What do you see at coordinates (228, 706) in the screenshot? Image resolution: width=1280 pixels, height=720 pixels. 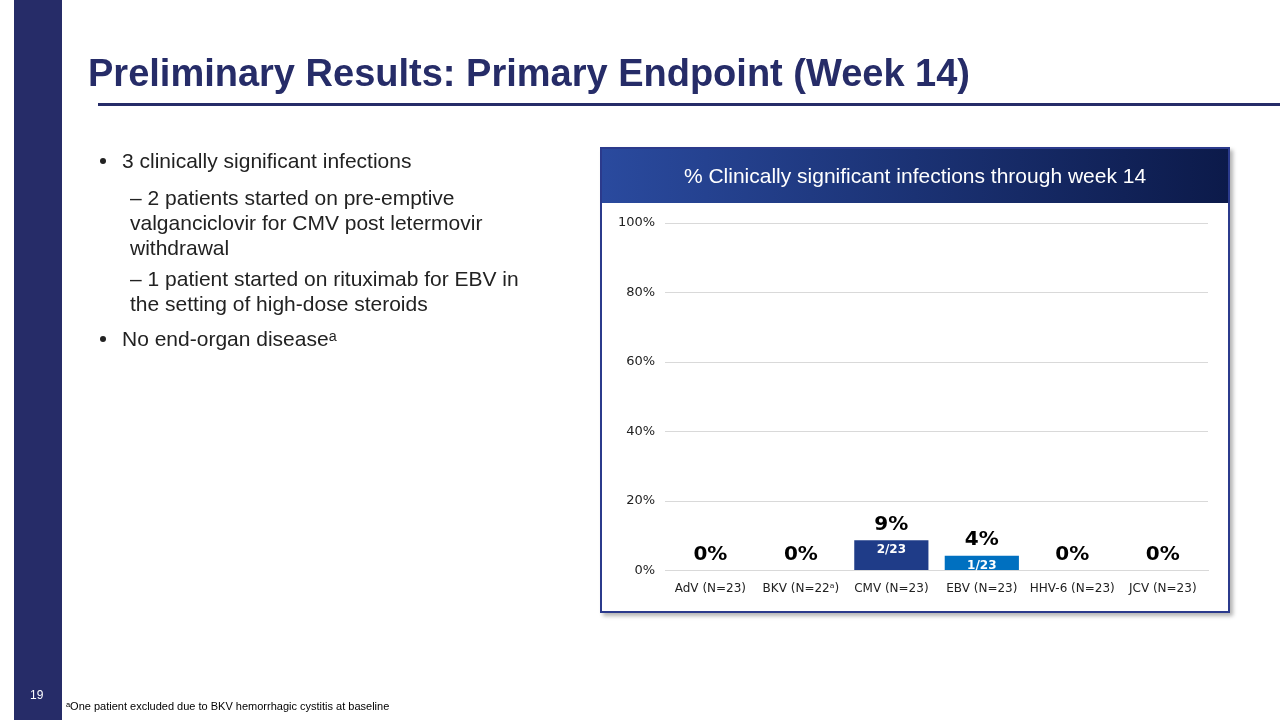 I see `text: ᵃOne patient excluded due to BKV hemorrhagic cystitis at baseline` at bounding box center [228, 706].